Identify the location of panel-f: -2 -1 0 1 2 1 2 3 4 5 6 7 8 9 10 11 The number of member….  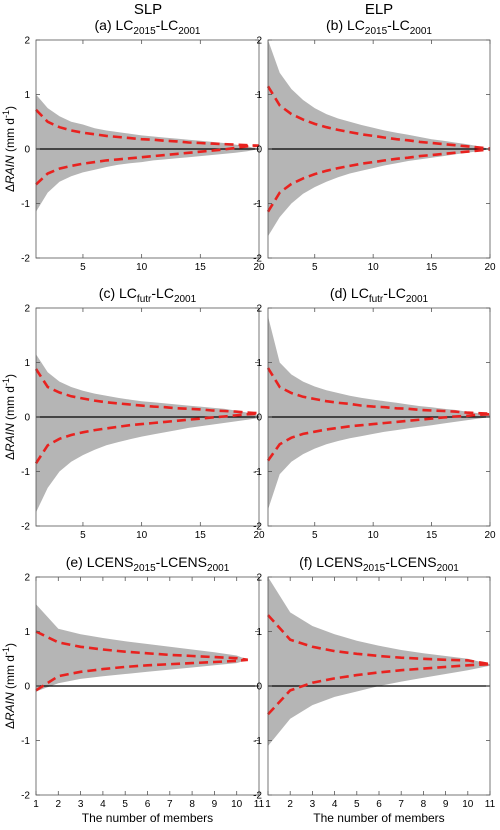
(374, 699).